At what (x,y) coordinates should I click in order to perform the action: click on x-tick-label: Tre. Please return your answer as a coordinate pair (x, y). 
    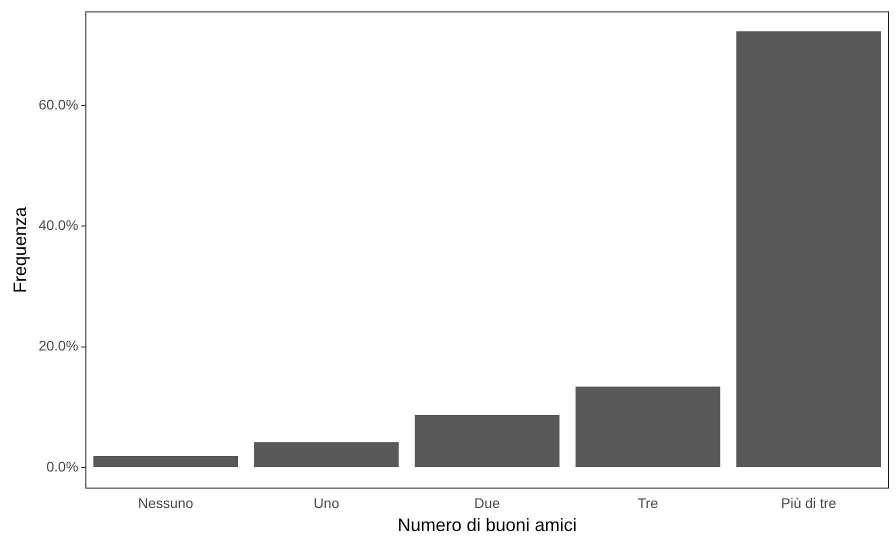
    Looking at the image, I should click on (648, 502).